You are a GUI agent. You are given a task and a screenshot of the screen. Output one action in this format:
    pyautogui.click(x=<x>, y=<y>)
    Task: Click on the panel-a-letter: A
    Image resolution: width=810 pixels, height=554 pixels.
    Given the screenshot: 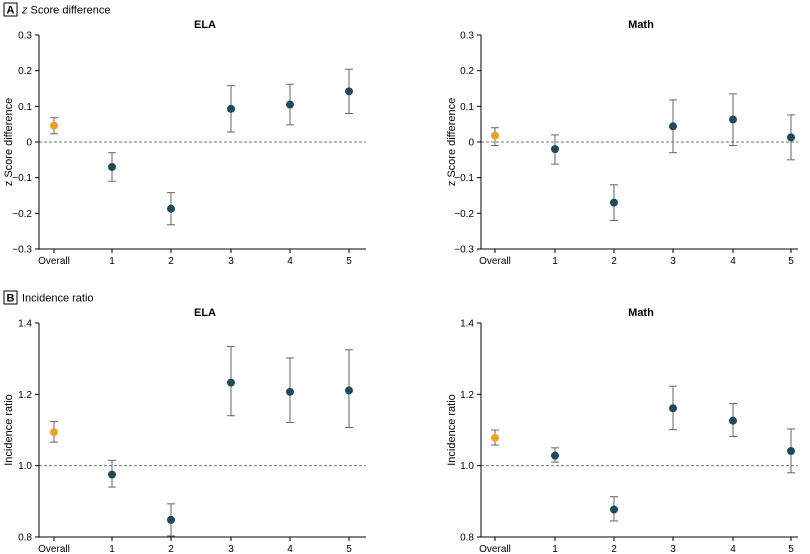 What is the action you would take?
    pyautogui.click(x=11, y=11)
    